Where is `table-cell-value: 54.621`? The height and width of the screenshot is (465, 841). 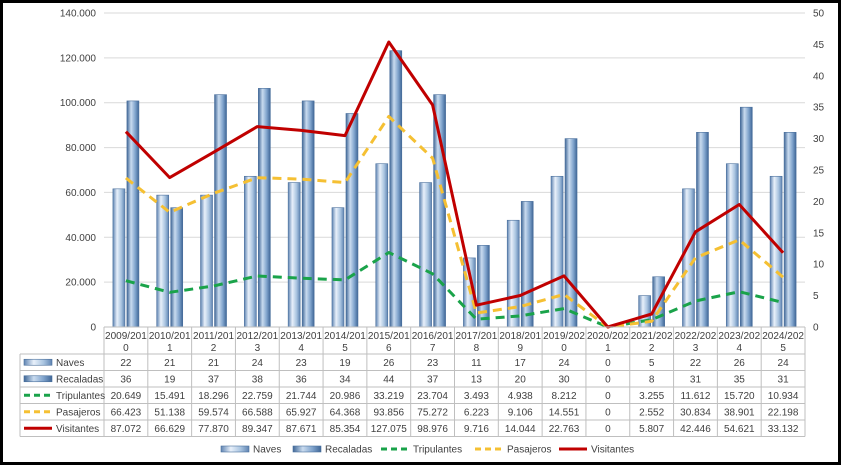
table-cell-value: 54.621 is located at coordinates (739, 429).